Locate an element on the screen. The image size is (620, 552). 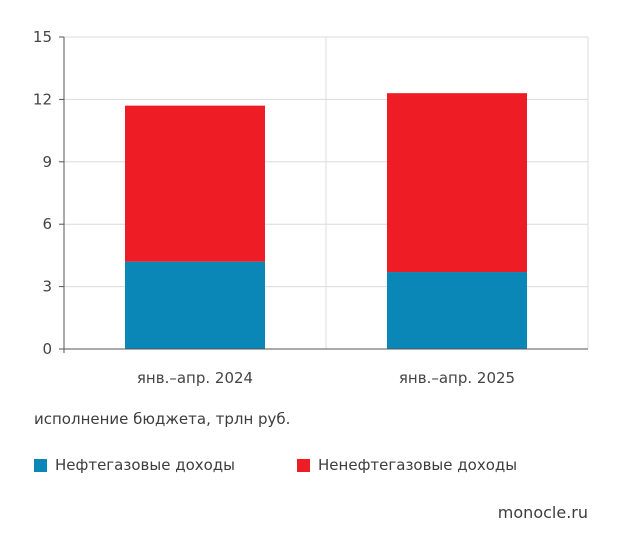
y-tick-label: 0 is located at coordinates (47, 349).